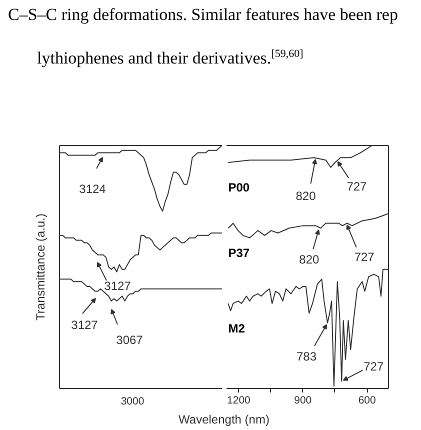 The height and width of the screenshot is (430, 421). I want to click on annotation: 3067, so click(130, 340).